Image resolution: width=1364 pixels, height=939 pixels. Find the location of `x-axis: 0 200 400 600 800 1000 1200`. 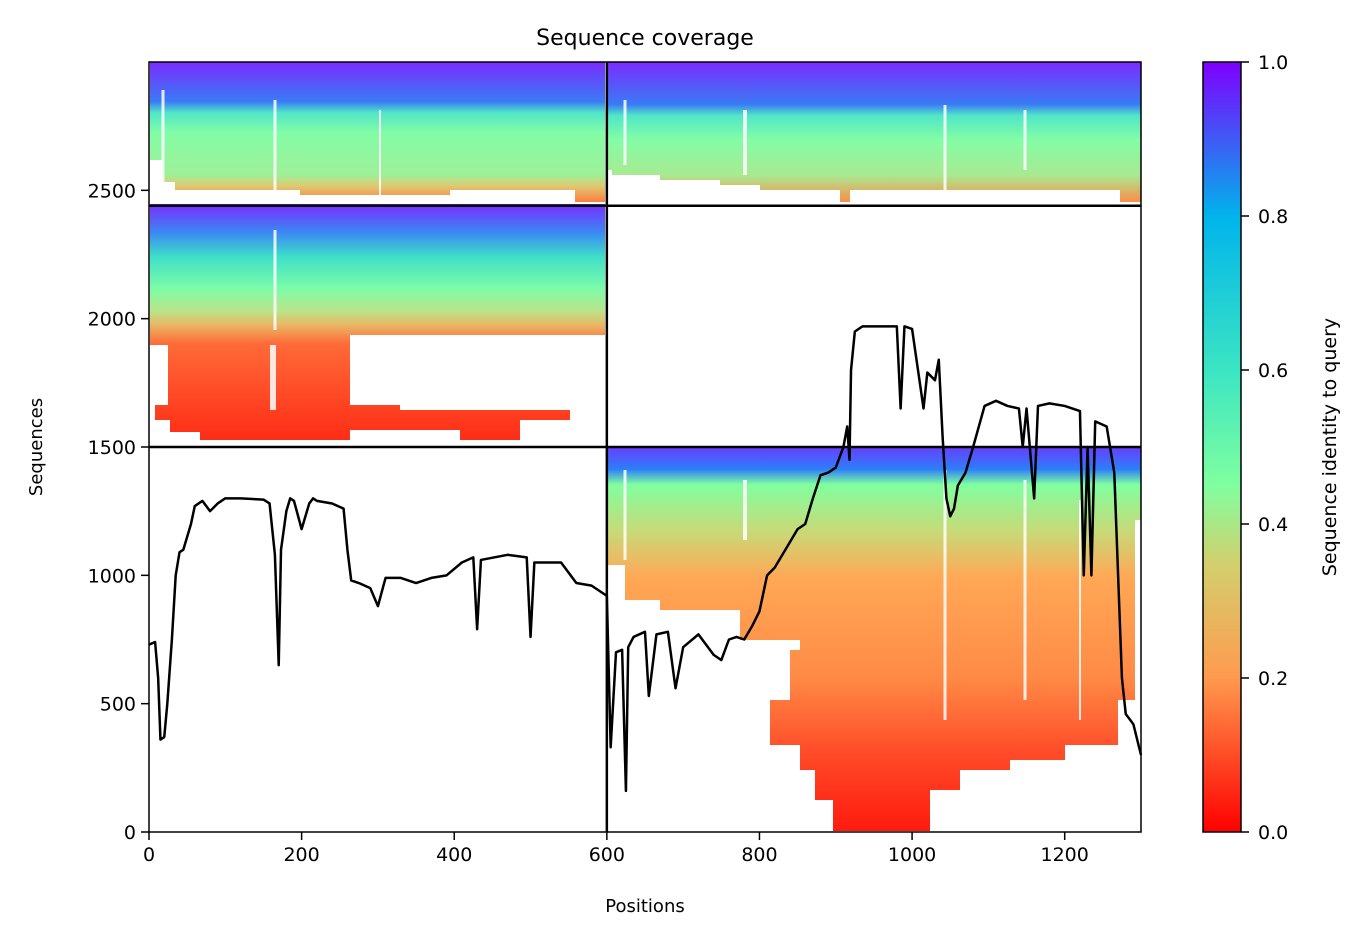

x-axis: 0 200 400 600 800 1000 1200 is located at coordinates (616, 849).